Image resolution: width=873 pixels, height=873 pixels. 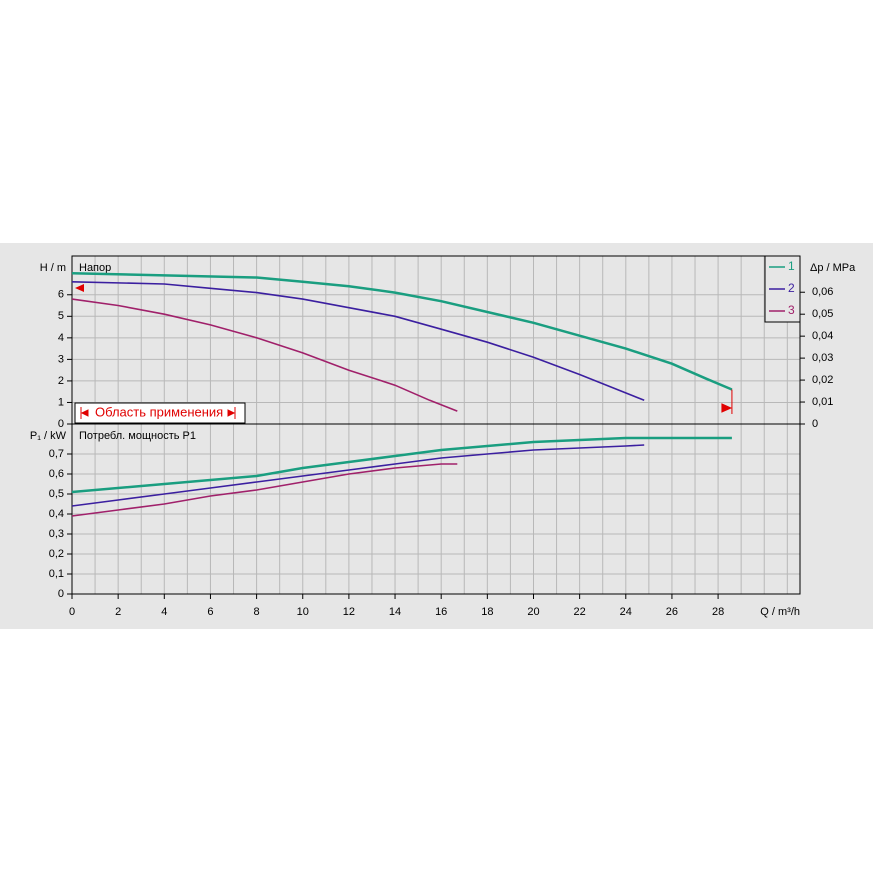 What do you see at coordinates (626, 612) in the screenshot?
I see `x-tick-label: 24` at bounding box center [626, 612].